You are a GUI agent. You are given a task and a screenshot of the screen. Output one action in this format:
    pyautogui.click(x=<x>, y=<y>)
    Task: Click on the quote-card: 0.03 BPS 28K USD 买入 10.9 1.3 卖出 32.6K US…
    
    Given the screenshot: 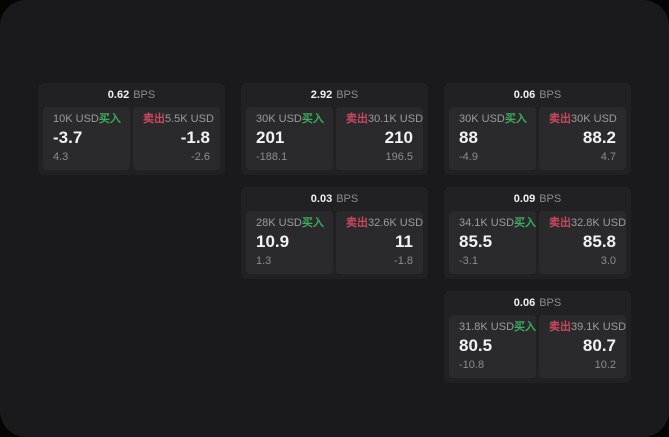 What is the action you would take?
    pyautogui.click(x=334, y=233)
    